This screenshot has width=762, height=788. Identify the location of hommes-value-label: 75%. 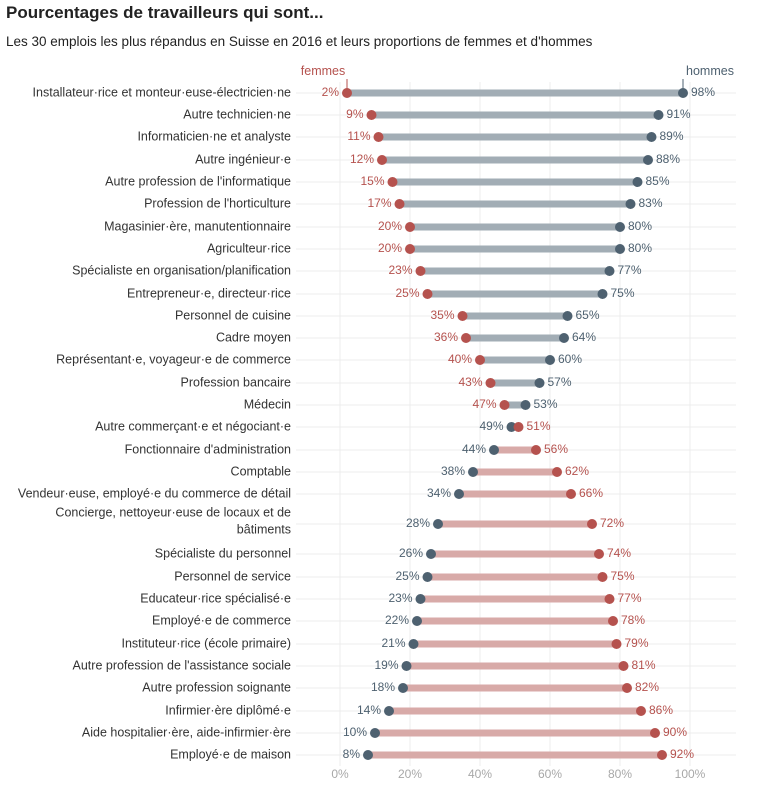
(623, 293).